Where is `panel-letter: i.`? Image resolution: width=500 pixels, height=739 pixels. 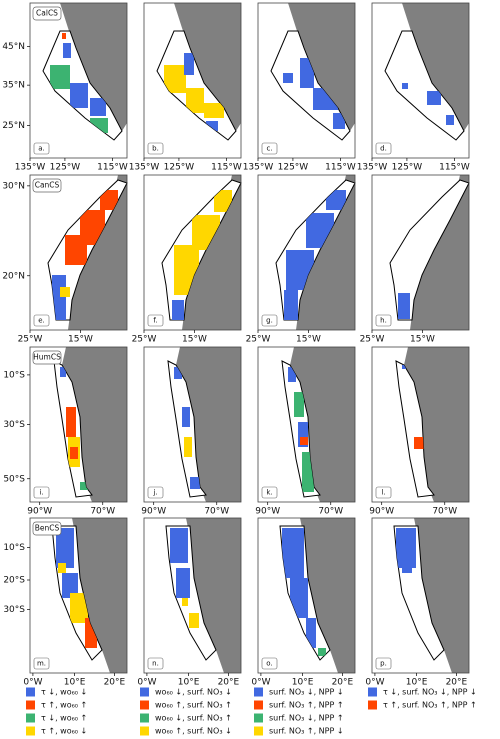
panel-letter: i. is located at coordinates (41, 493).